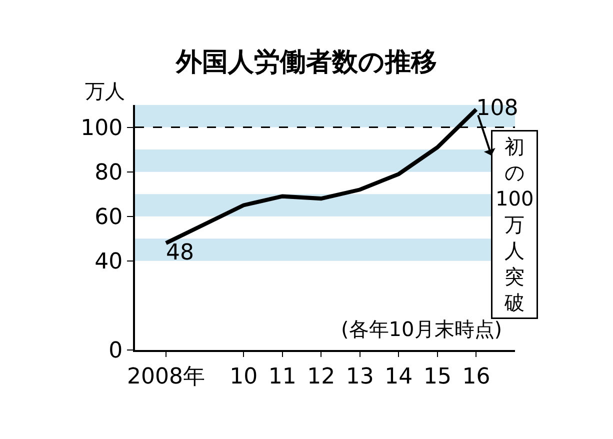 Image resolution: width=613 pixels, height=439 pixels. I want to click on x-tick-label: 2008年, so click(166, 377).